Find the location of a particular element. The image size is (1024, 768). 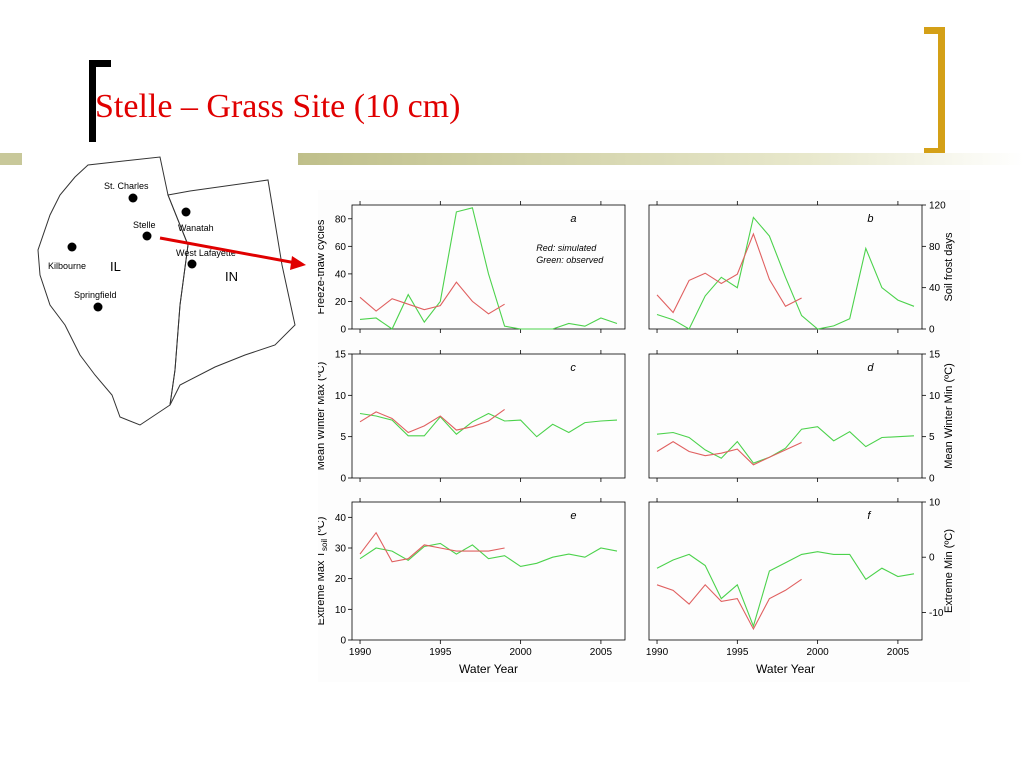

y-axis-label: Freeze-thaw cycles is located at coordinates (322, 266).